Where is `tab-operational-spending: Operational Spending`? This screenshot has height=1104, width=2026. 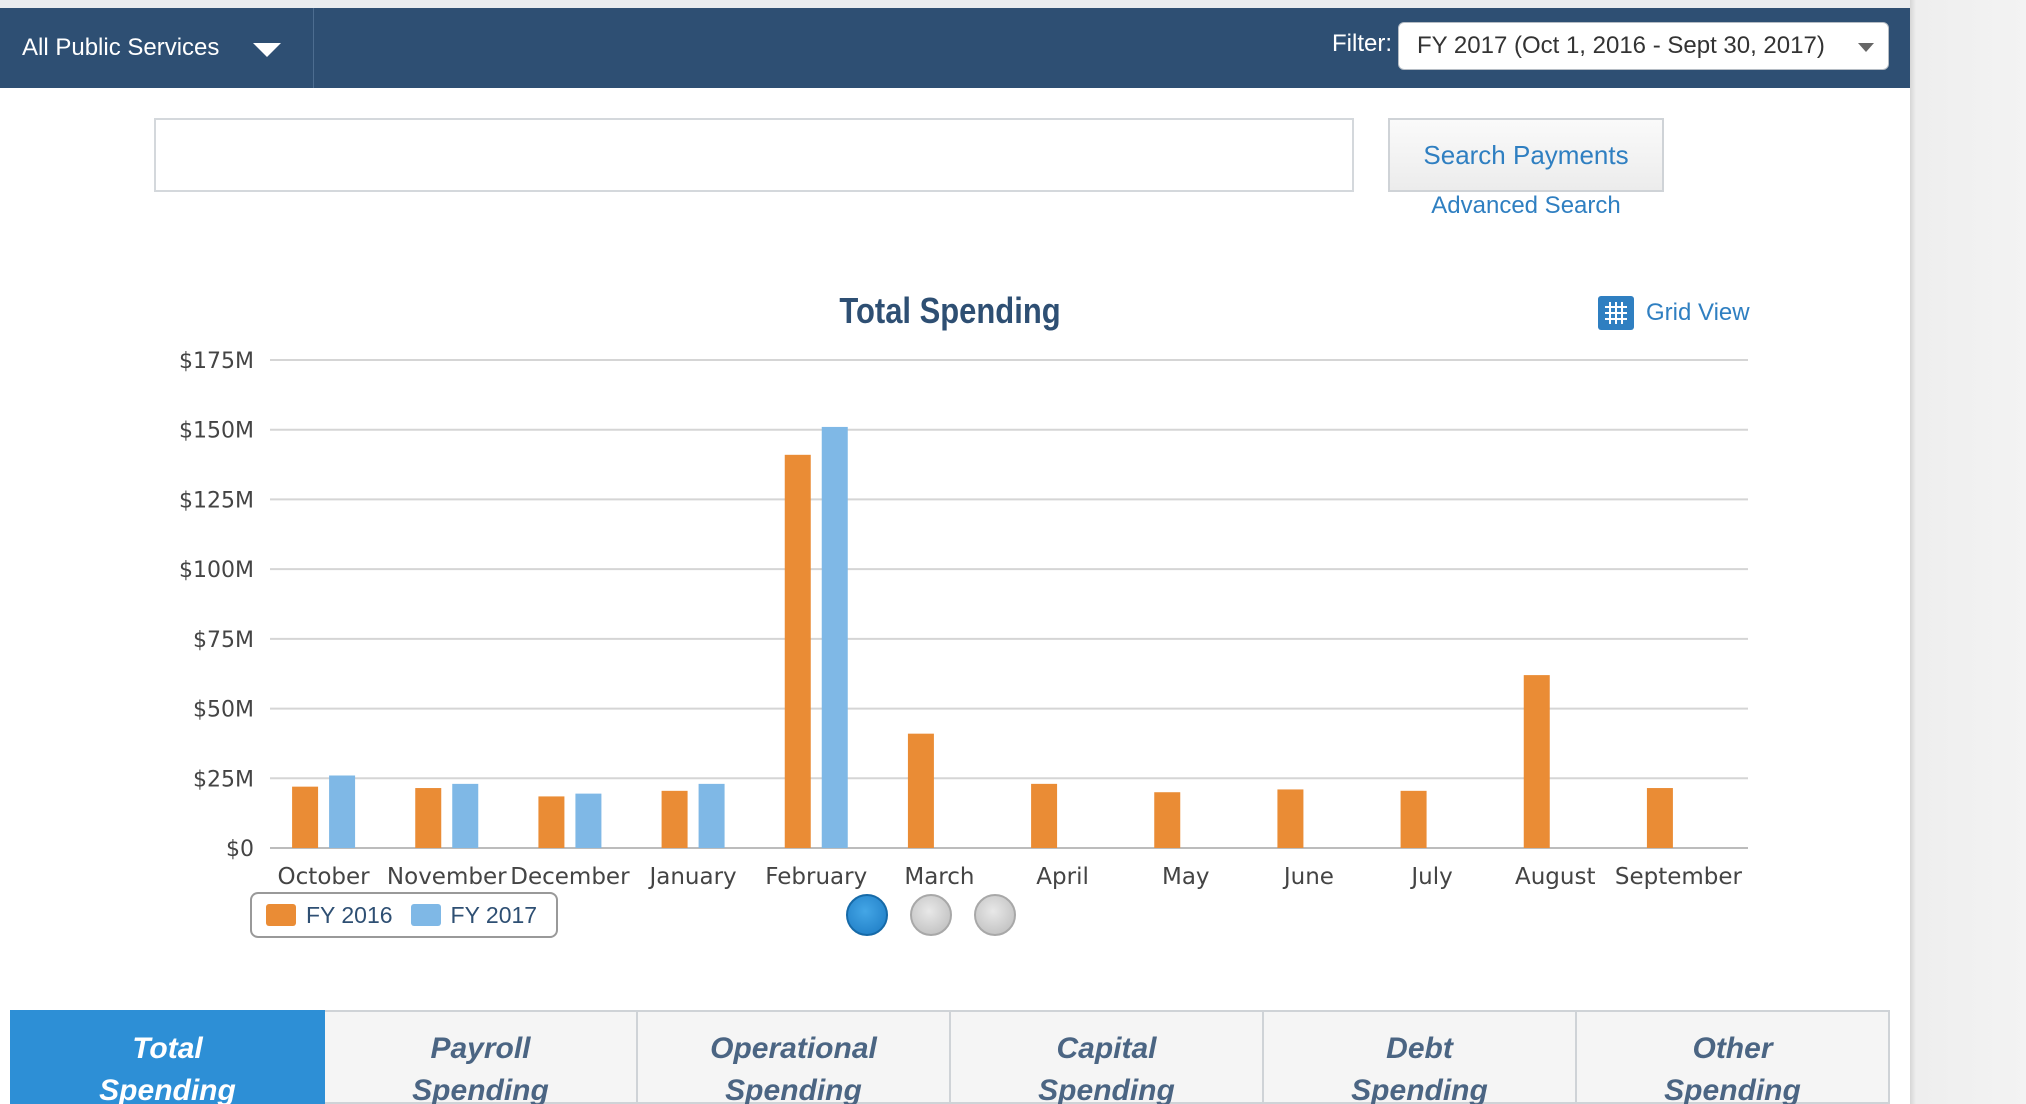
tab-operational-spending: Operational Spending is located at coordinates (794, 1057).